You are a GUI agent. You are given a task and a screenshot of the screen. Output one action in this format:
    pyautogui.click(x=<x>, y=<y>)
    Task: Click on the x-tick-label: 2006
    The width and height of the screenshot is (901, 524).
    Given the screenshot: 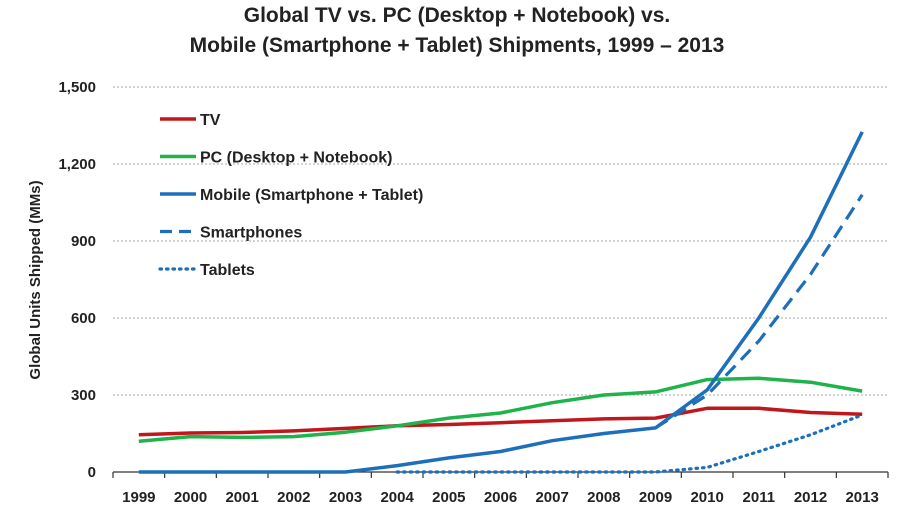 What is the action you would take?
    pyautogui.click(x=500, y=497)
    